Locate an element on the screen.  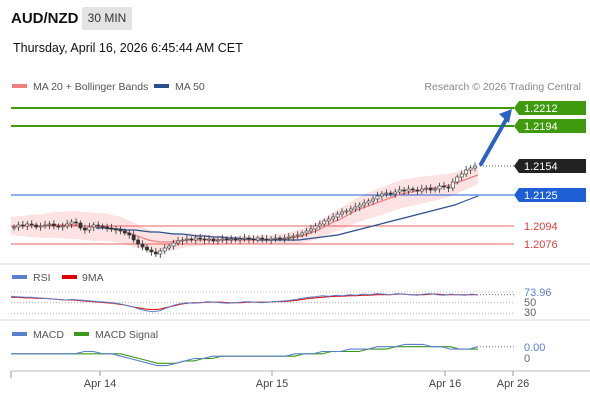
x-axis-label: Apr 15 is located at coordinates (272, 384).